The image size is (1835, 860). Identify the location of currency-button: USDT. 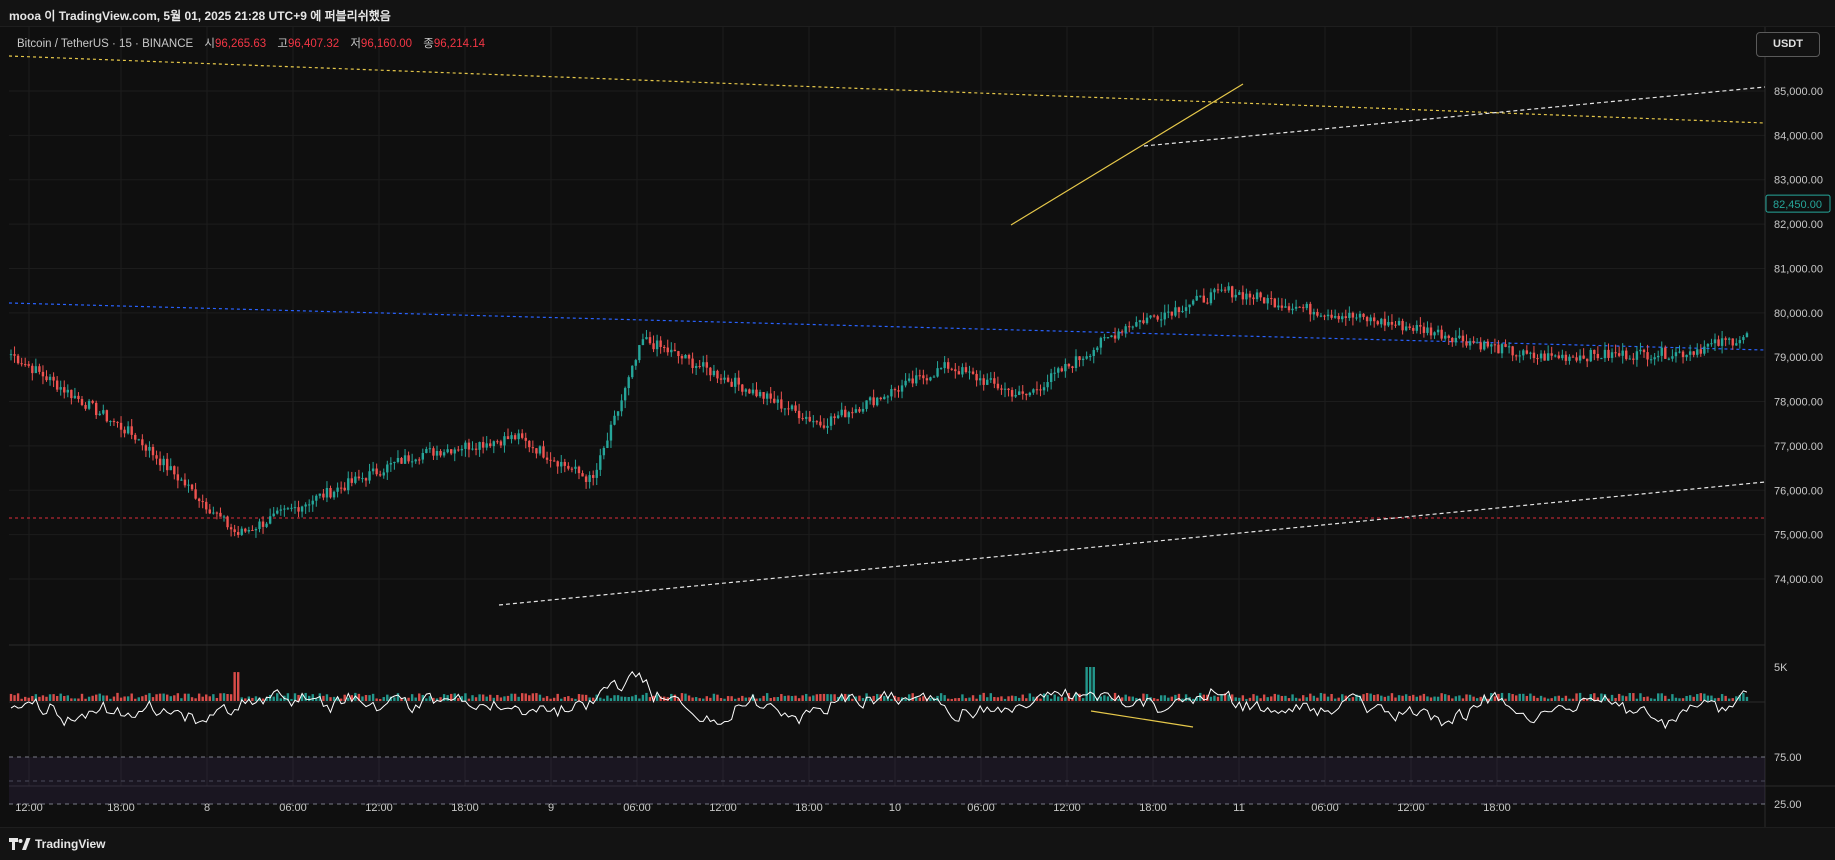
(1788, 44).